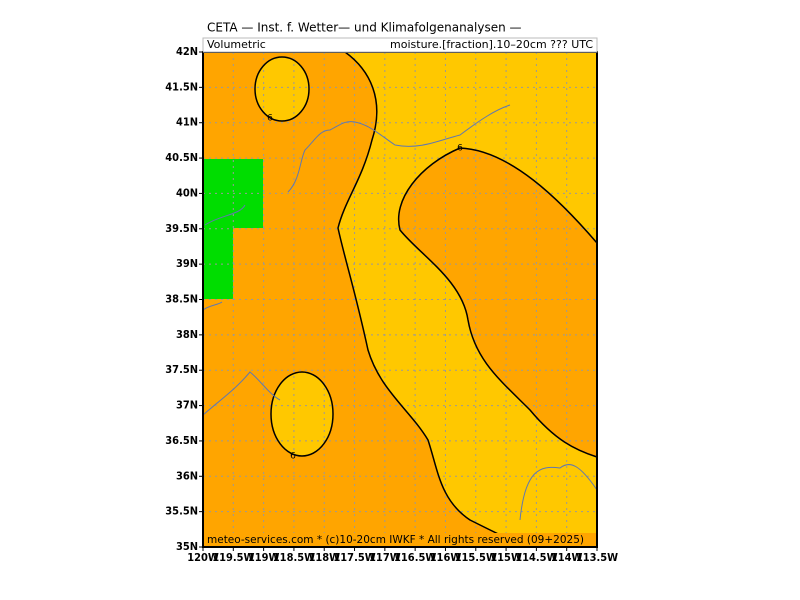 Image resolution: width=800 pixels, height=600 pixels. Describe the element at coordinates (491, 44) in the screenshot. I see `subtitle: moisture.[fraction].10–20cm ??? UTC` at that location.